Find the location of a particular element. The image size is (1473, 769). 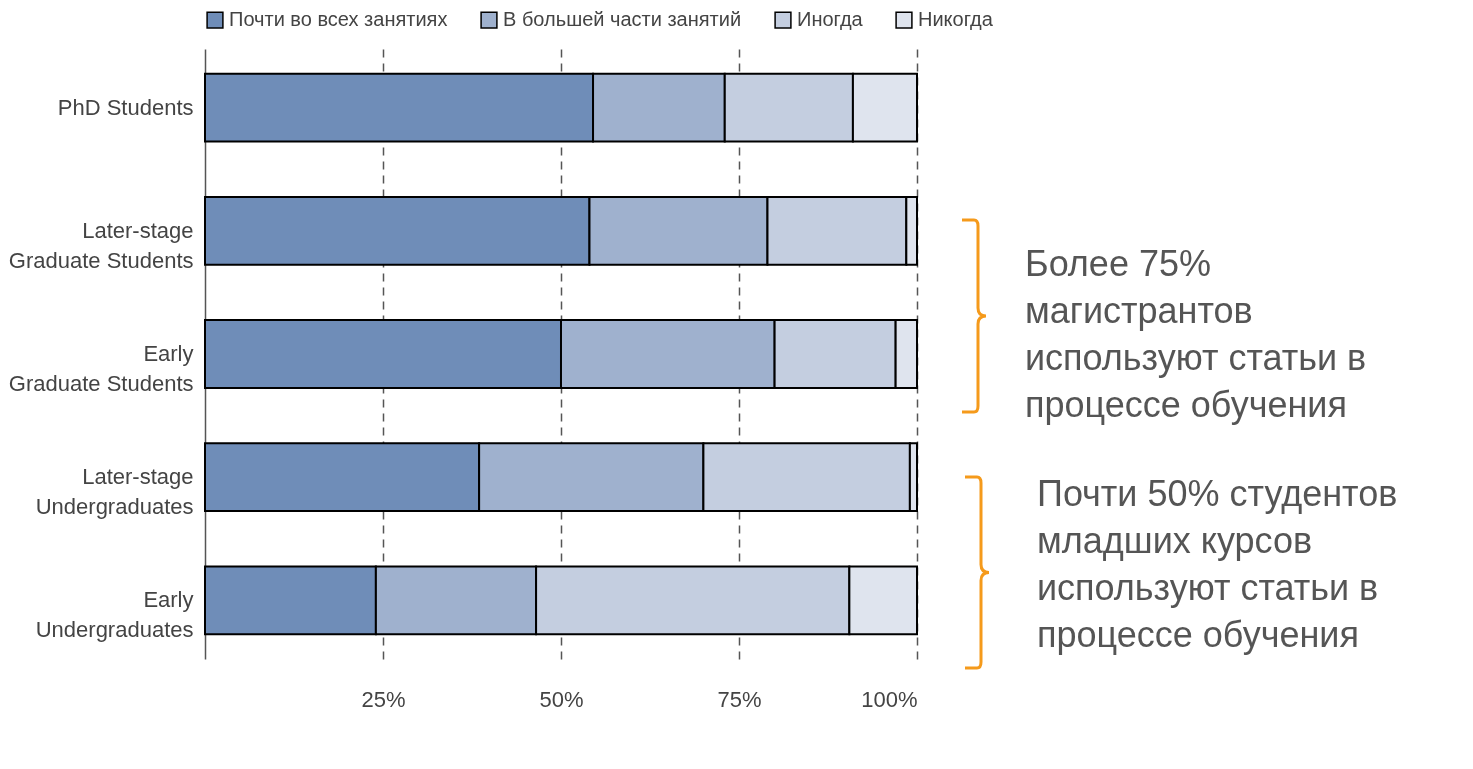

x-tick-label: 25% is located at coordinates (383, 699).